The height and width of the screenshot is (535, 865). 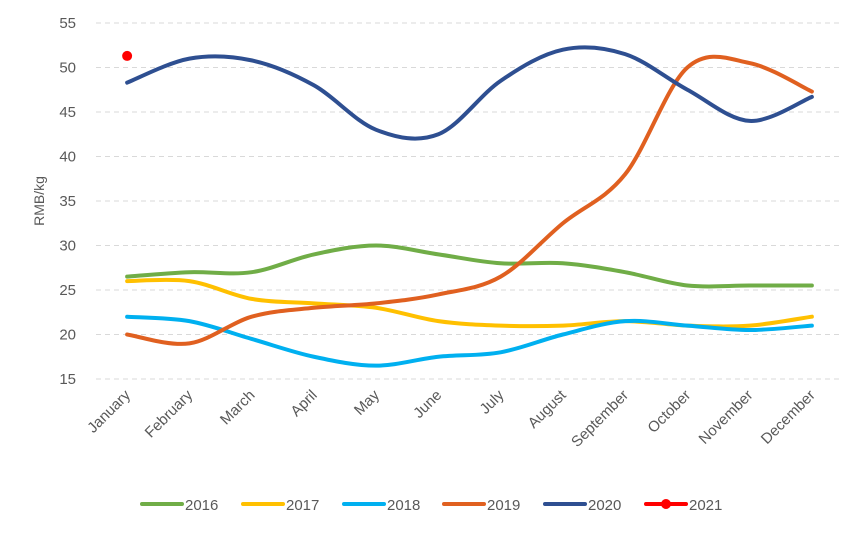 What do you see at coordinates (427, 404) in the screenshot?
I see `x-tick-label: June` at bounding box center [427, 404].